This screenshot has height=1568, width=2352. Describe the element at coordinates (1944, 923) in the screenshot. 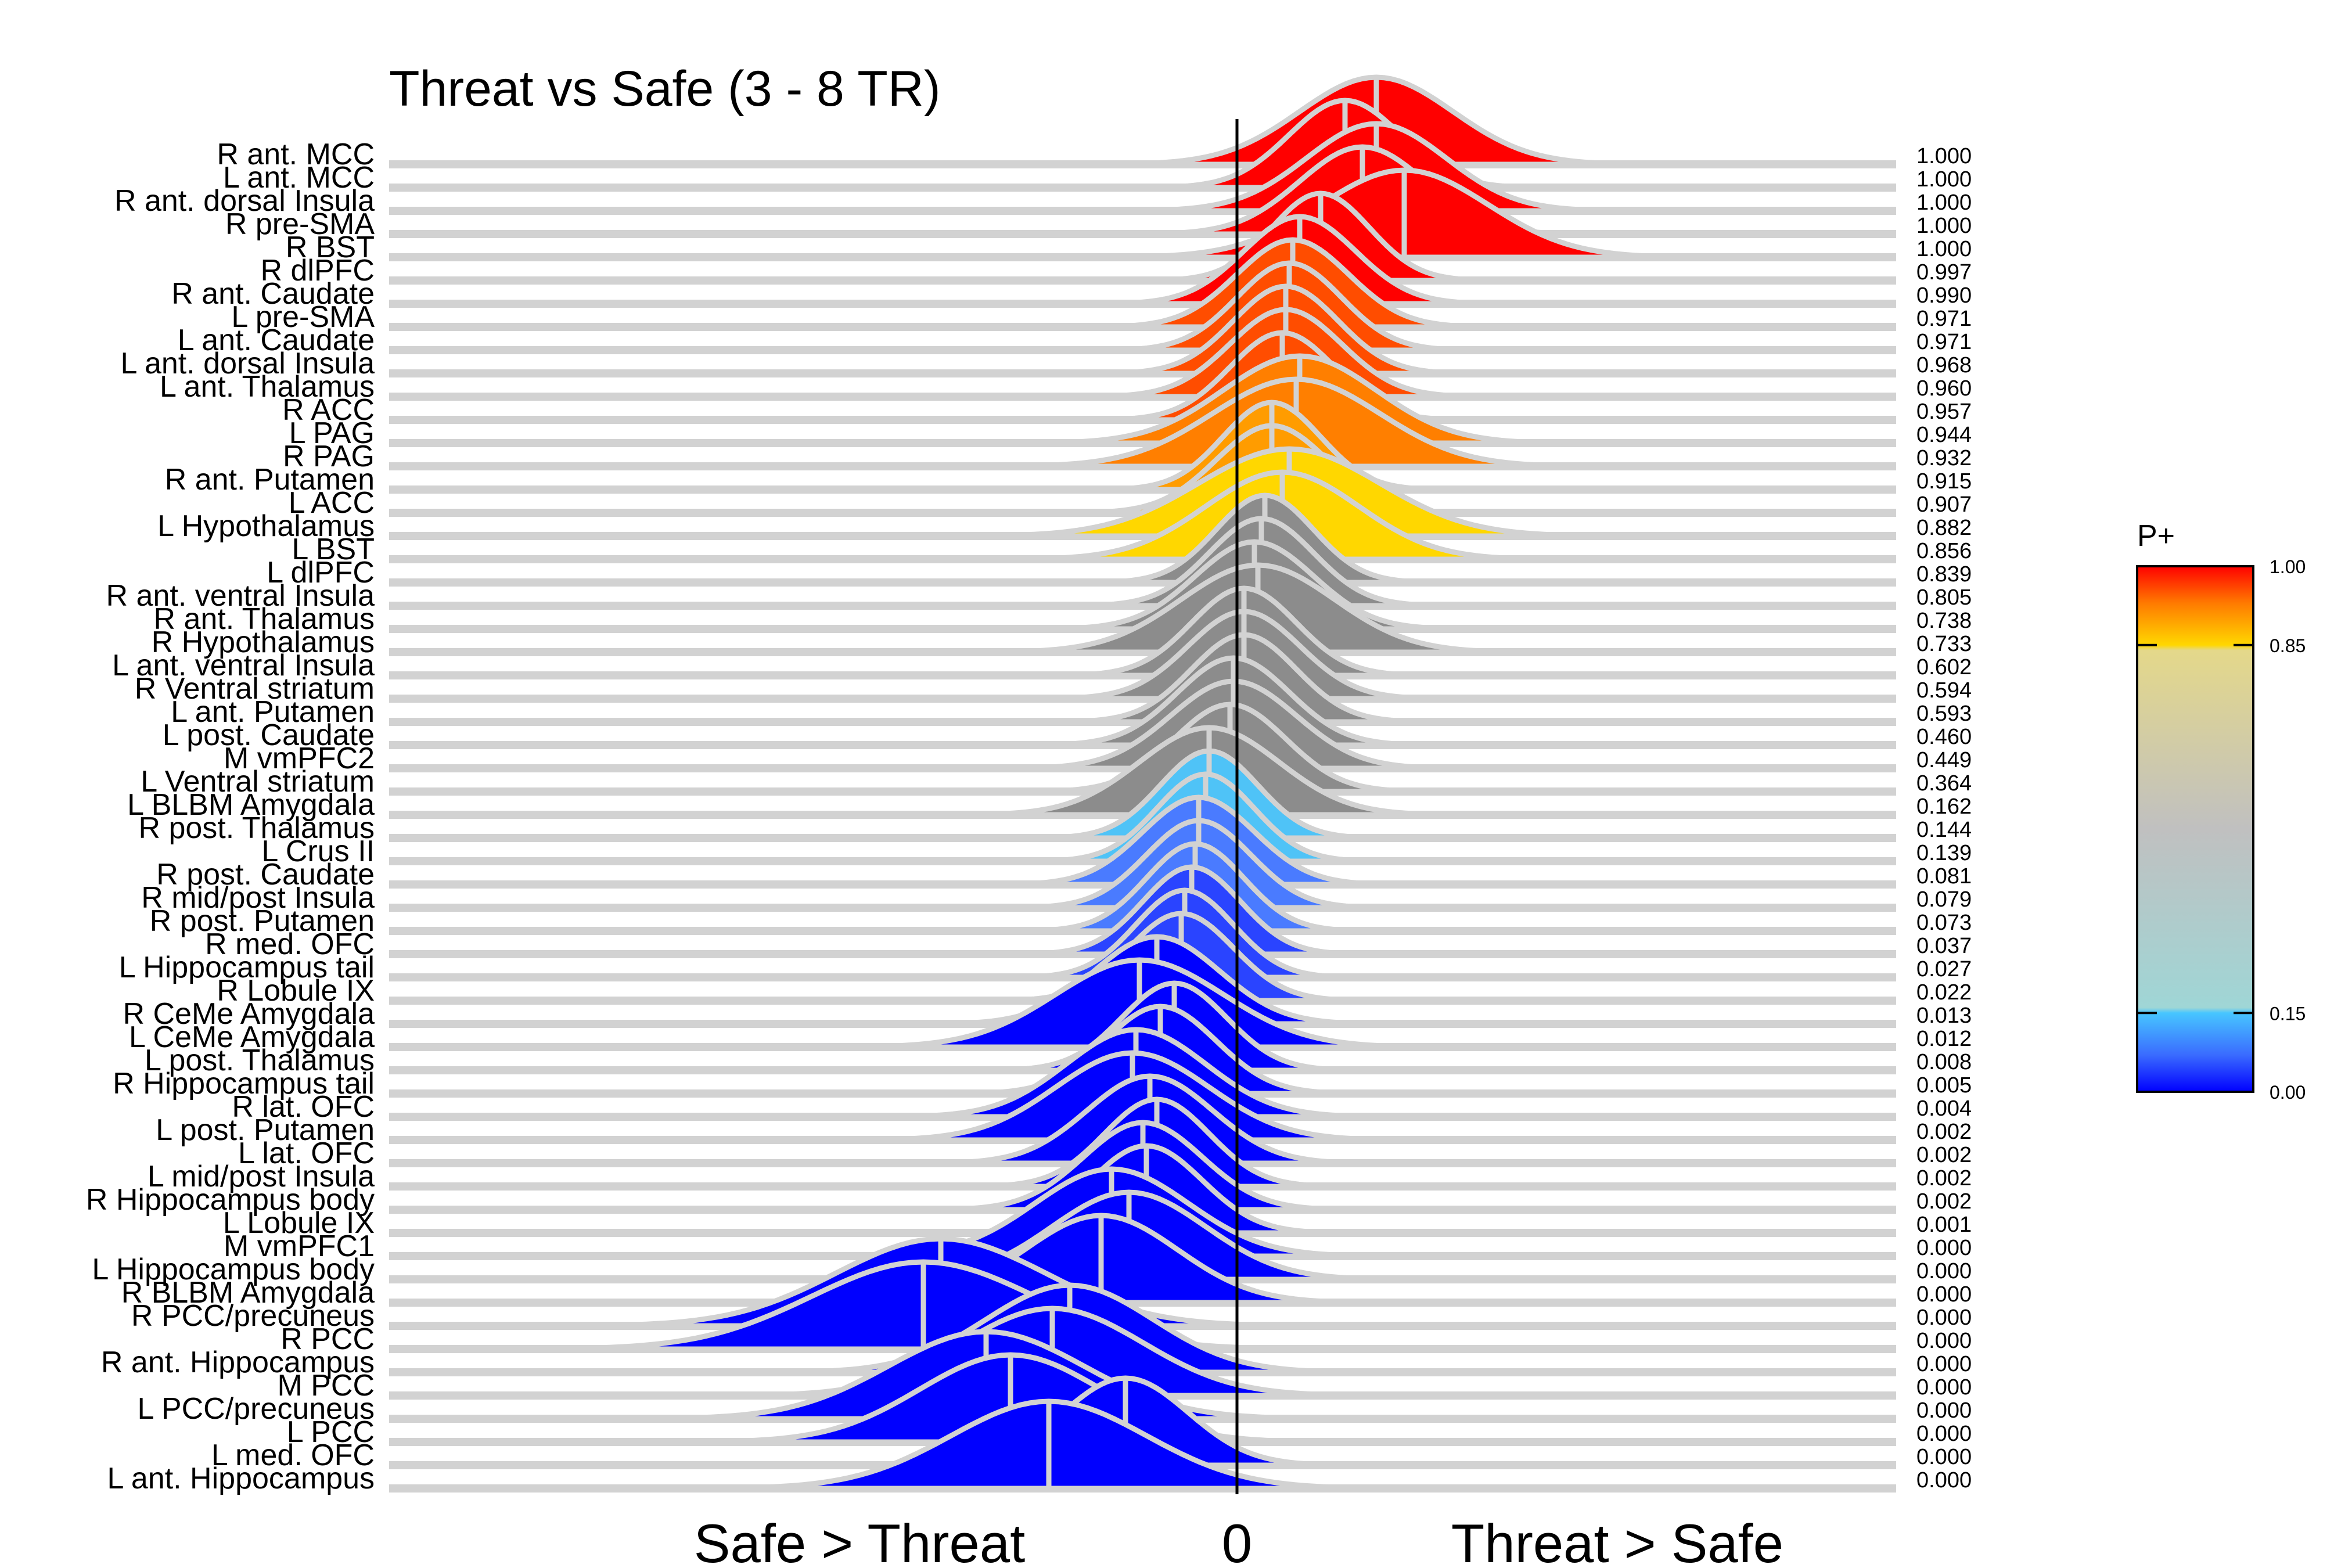

I see `p-value-label: 0.073` at that location.